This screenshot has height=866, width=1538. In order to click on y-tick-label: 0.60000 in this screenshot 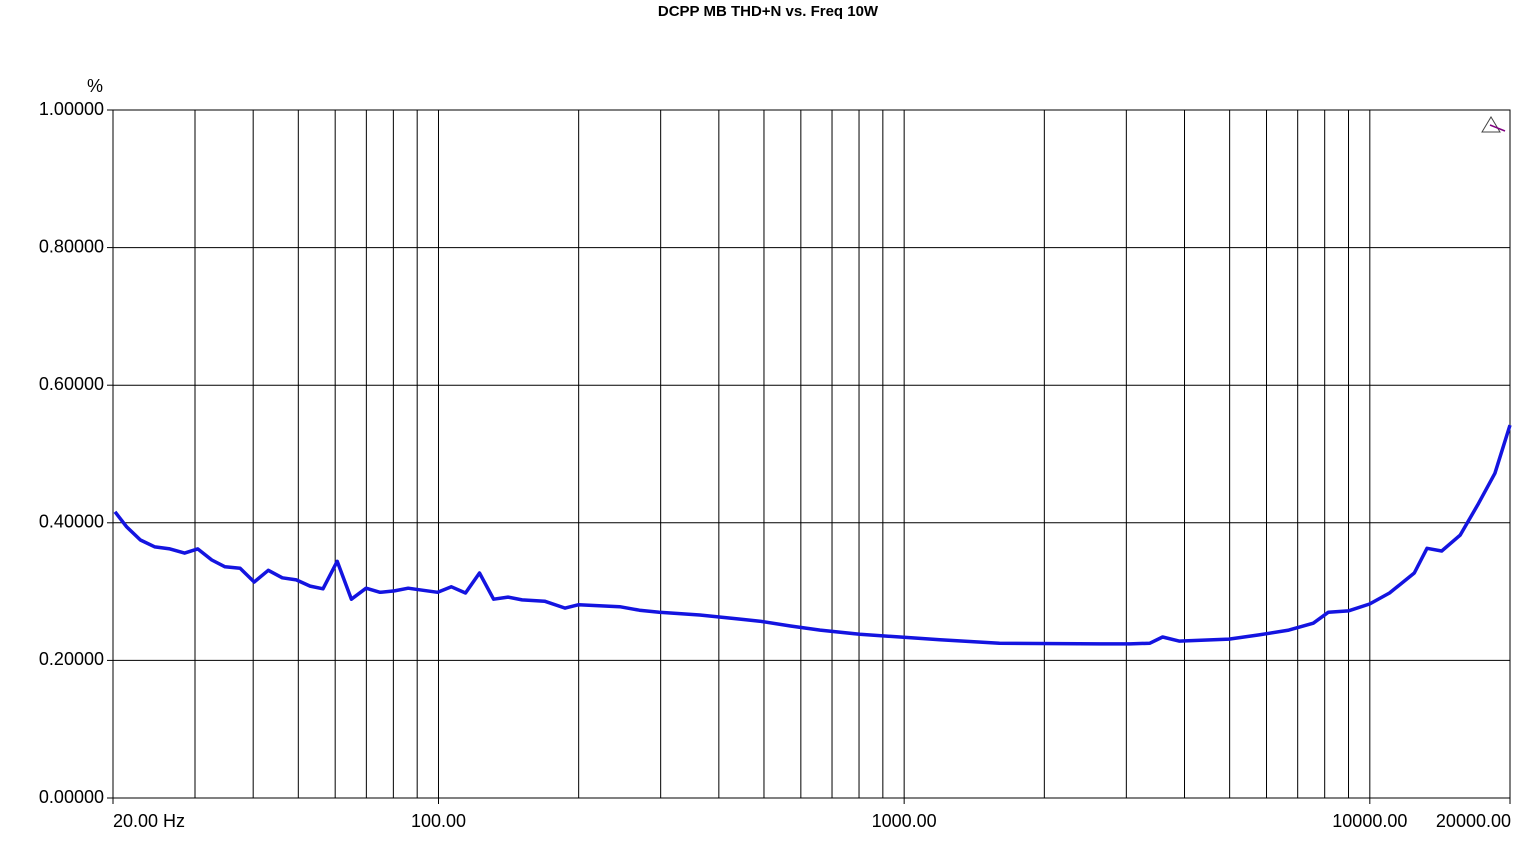, I will do `click(71, 384)`.